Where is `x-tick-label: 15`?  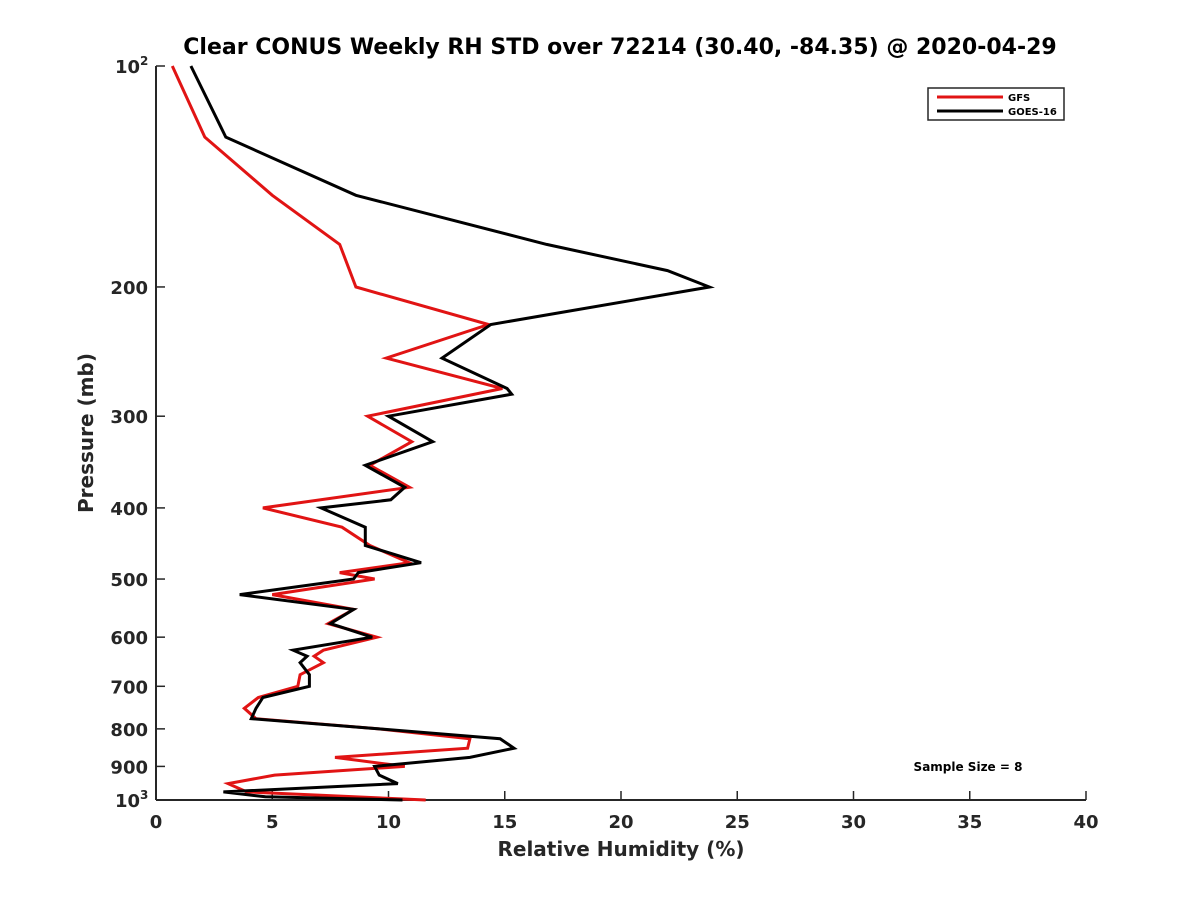
x-tick-label: 15 is located at coordinates (504, 822).